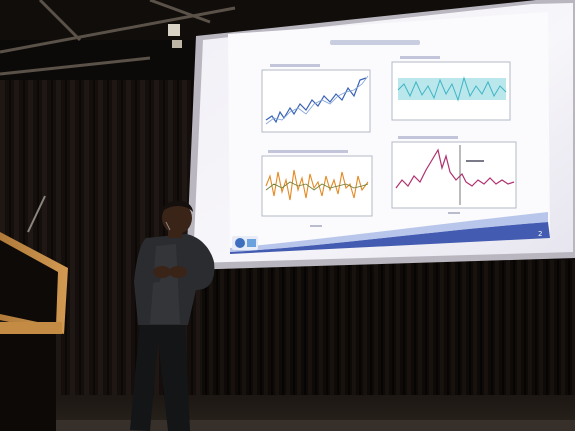 The image size is (575, 431). I want to click on ceiling-light-box, so click(174, 30).